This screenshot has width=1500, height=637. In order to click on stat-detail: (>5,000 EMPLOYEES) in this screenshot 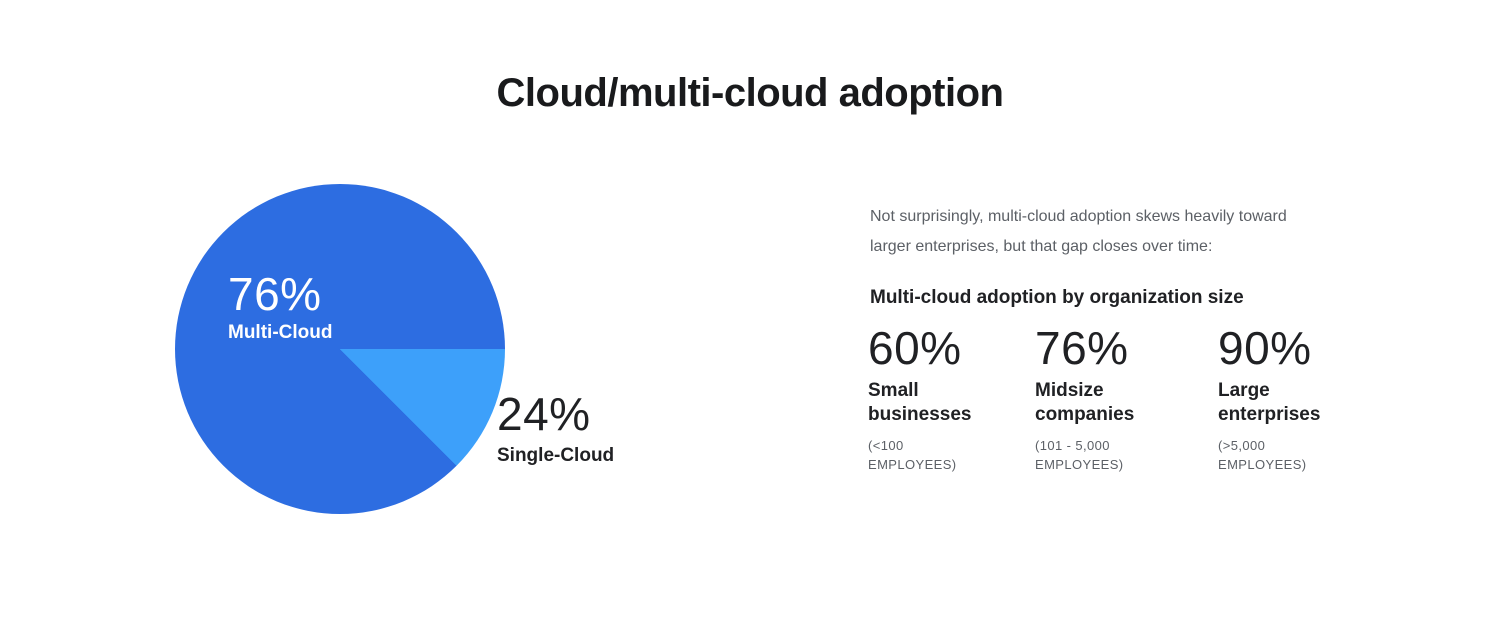, I will do `click(1262, 455)`.